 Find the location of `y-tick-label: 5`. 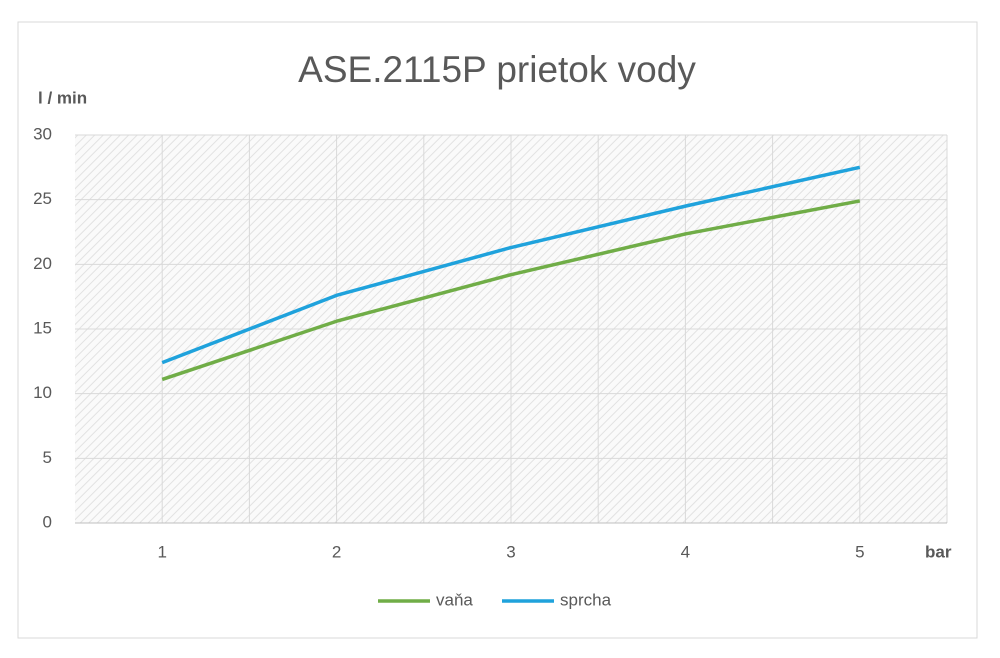

y-tick-label: 5 is located at coordinates (47, 457).